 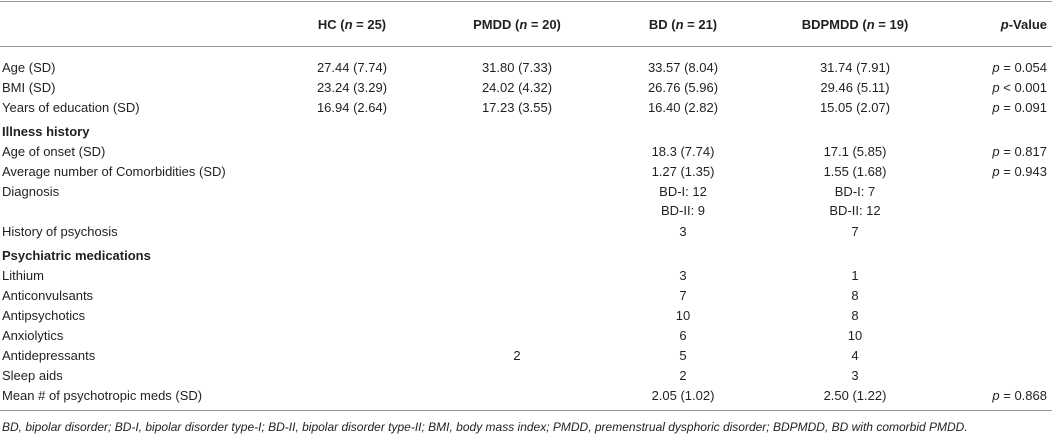 I want to click on text-part: BDPMDD (, so click(x=834, y=24).